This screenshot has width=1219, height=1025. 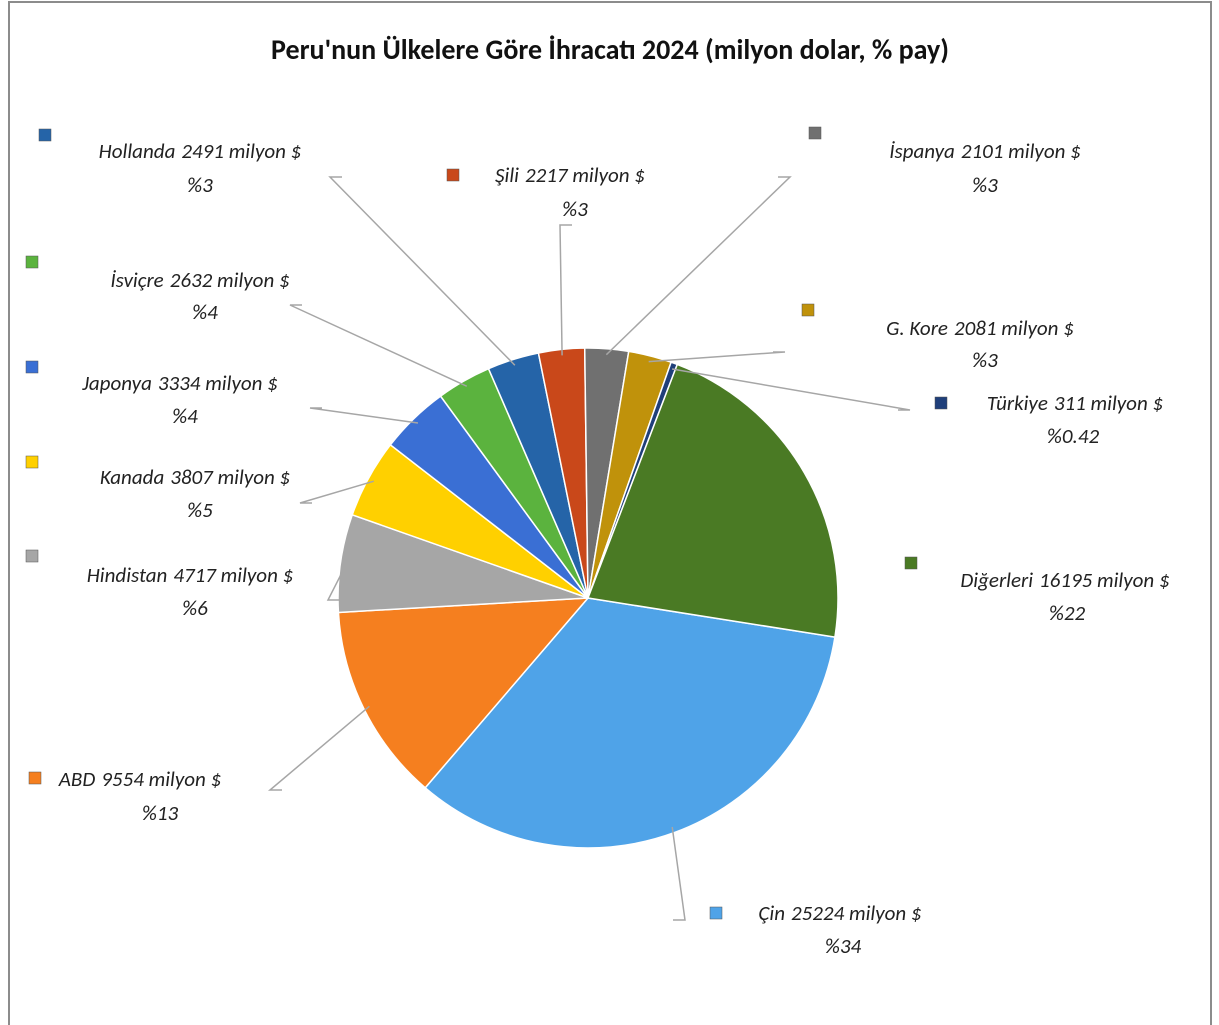 What do you see at coordinates (507, 175) in the screenshot?
I see `category-name: Şili` at bounding box center [507, 175].